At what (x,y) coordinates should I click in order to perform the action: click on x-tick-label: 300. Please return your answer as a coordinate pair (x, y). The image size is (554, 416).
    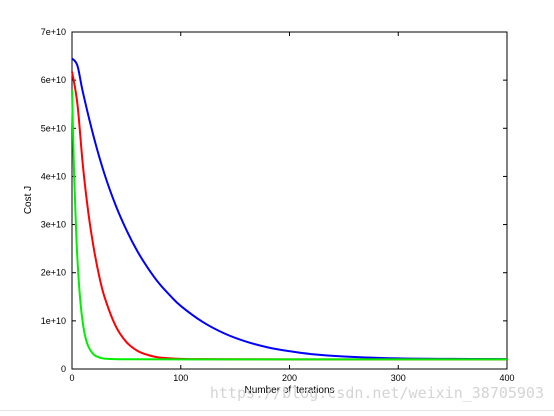
    Looking at the image, I should click on (398, 378).